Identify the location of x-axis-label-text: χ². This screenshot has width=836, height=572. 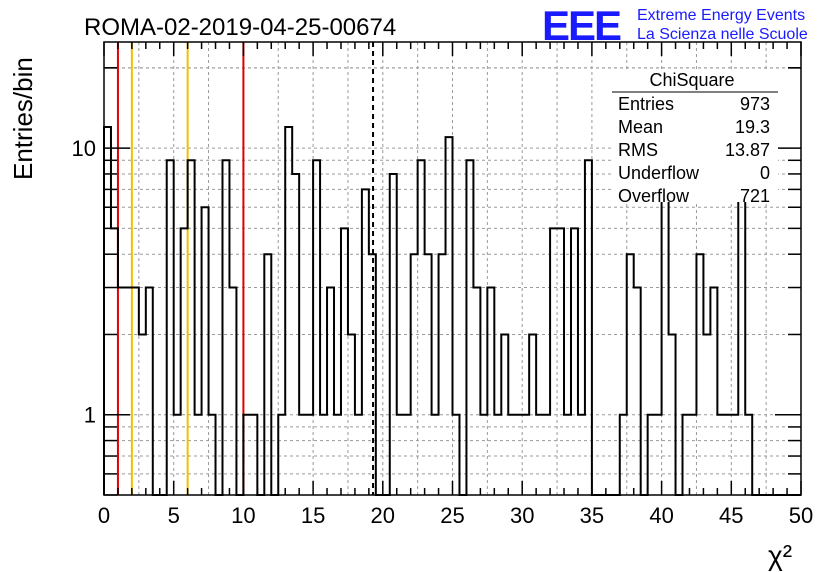
(780, 555).